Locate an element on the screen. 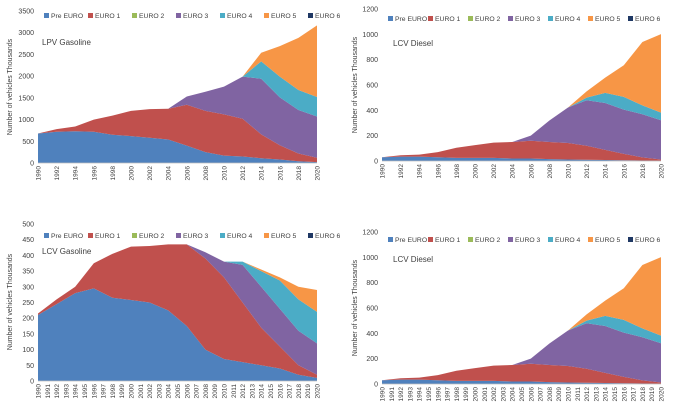  y-tick-label: 3500 is located at coordinates (26, 12).